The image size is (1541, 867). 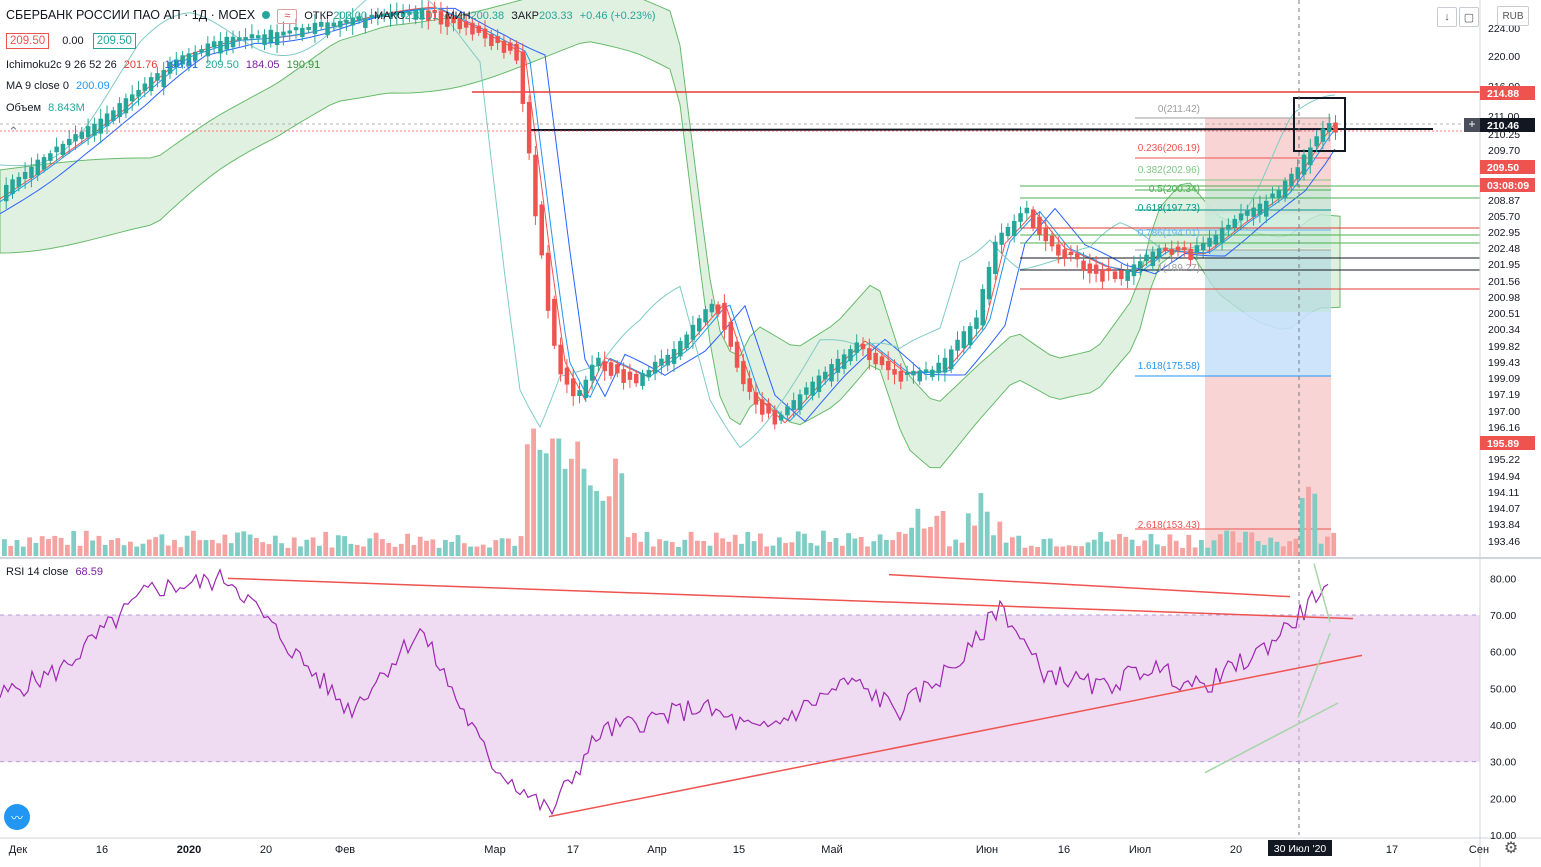 I want to click on fullscreen-icon: ▢, so click(x=1469, y=17).